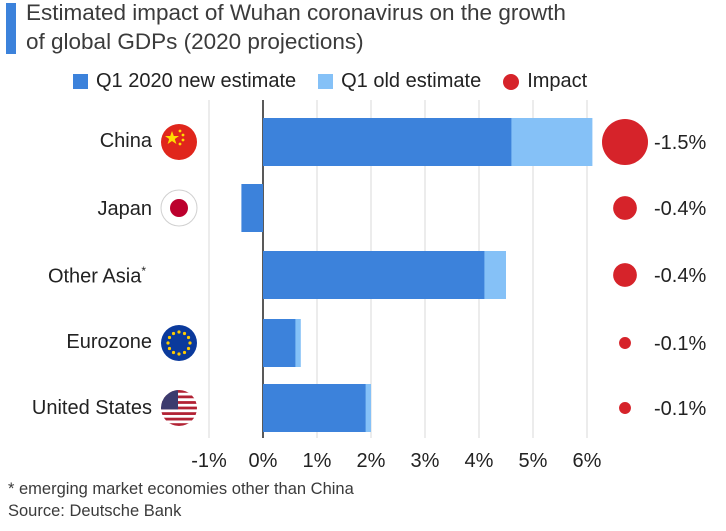 This screenshot has width=726, height=531. I want to click on impact-label-eurozone: -0.1%, so click(680, 344).